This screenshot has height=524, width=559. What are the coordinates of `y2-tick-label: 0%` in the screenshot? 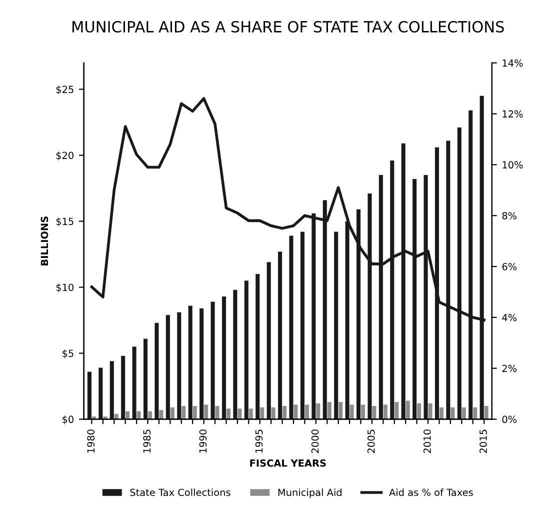 It's located at (509, 420).